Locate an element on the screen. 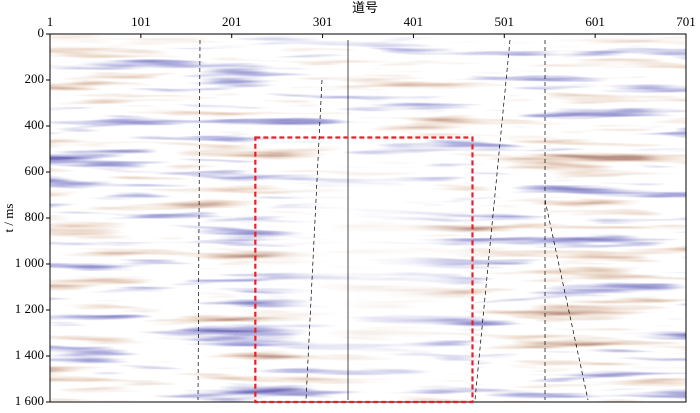 This screenshot has height=413, width=700. y-tick-label: 1 000 is located at coordinates (29, 262).